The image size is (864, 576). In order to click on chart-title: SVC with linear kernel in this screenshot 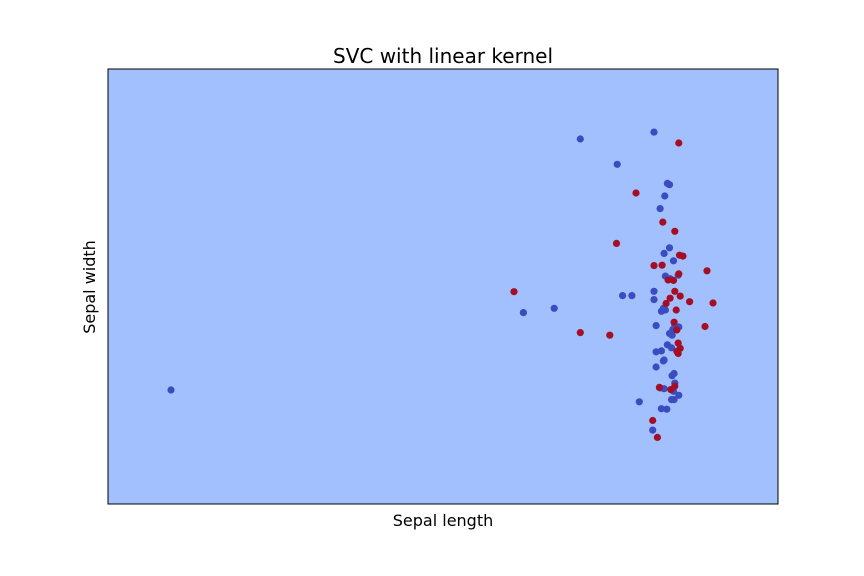, I will do `click(443, 56)`.